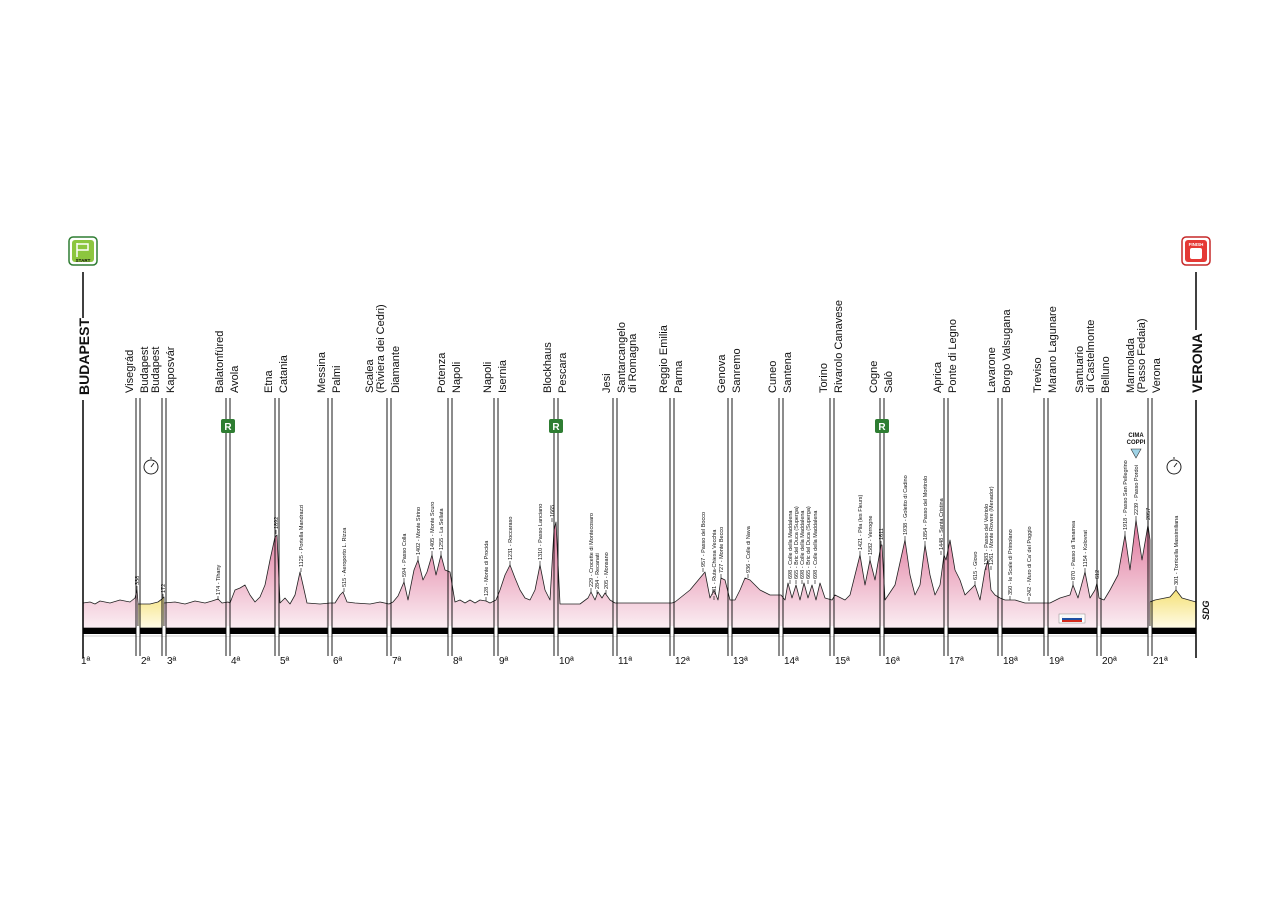 The width and height of the screenshot is (1280, 910). I want to click on stage-number: 4ª, so click(236, 661).